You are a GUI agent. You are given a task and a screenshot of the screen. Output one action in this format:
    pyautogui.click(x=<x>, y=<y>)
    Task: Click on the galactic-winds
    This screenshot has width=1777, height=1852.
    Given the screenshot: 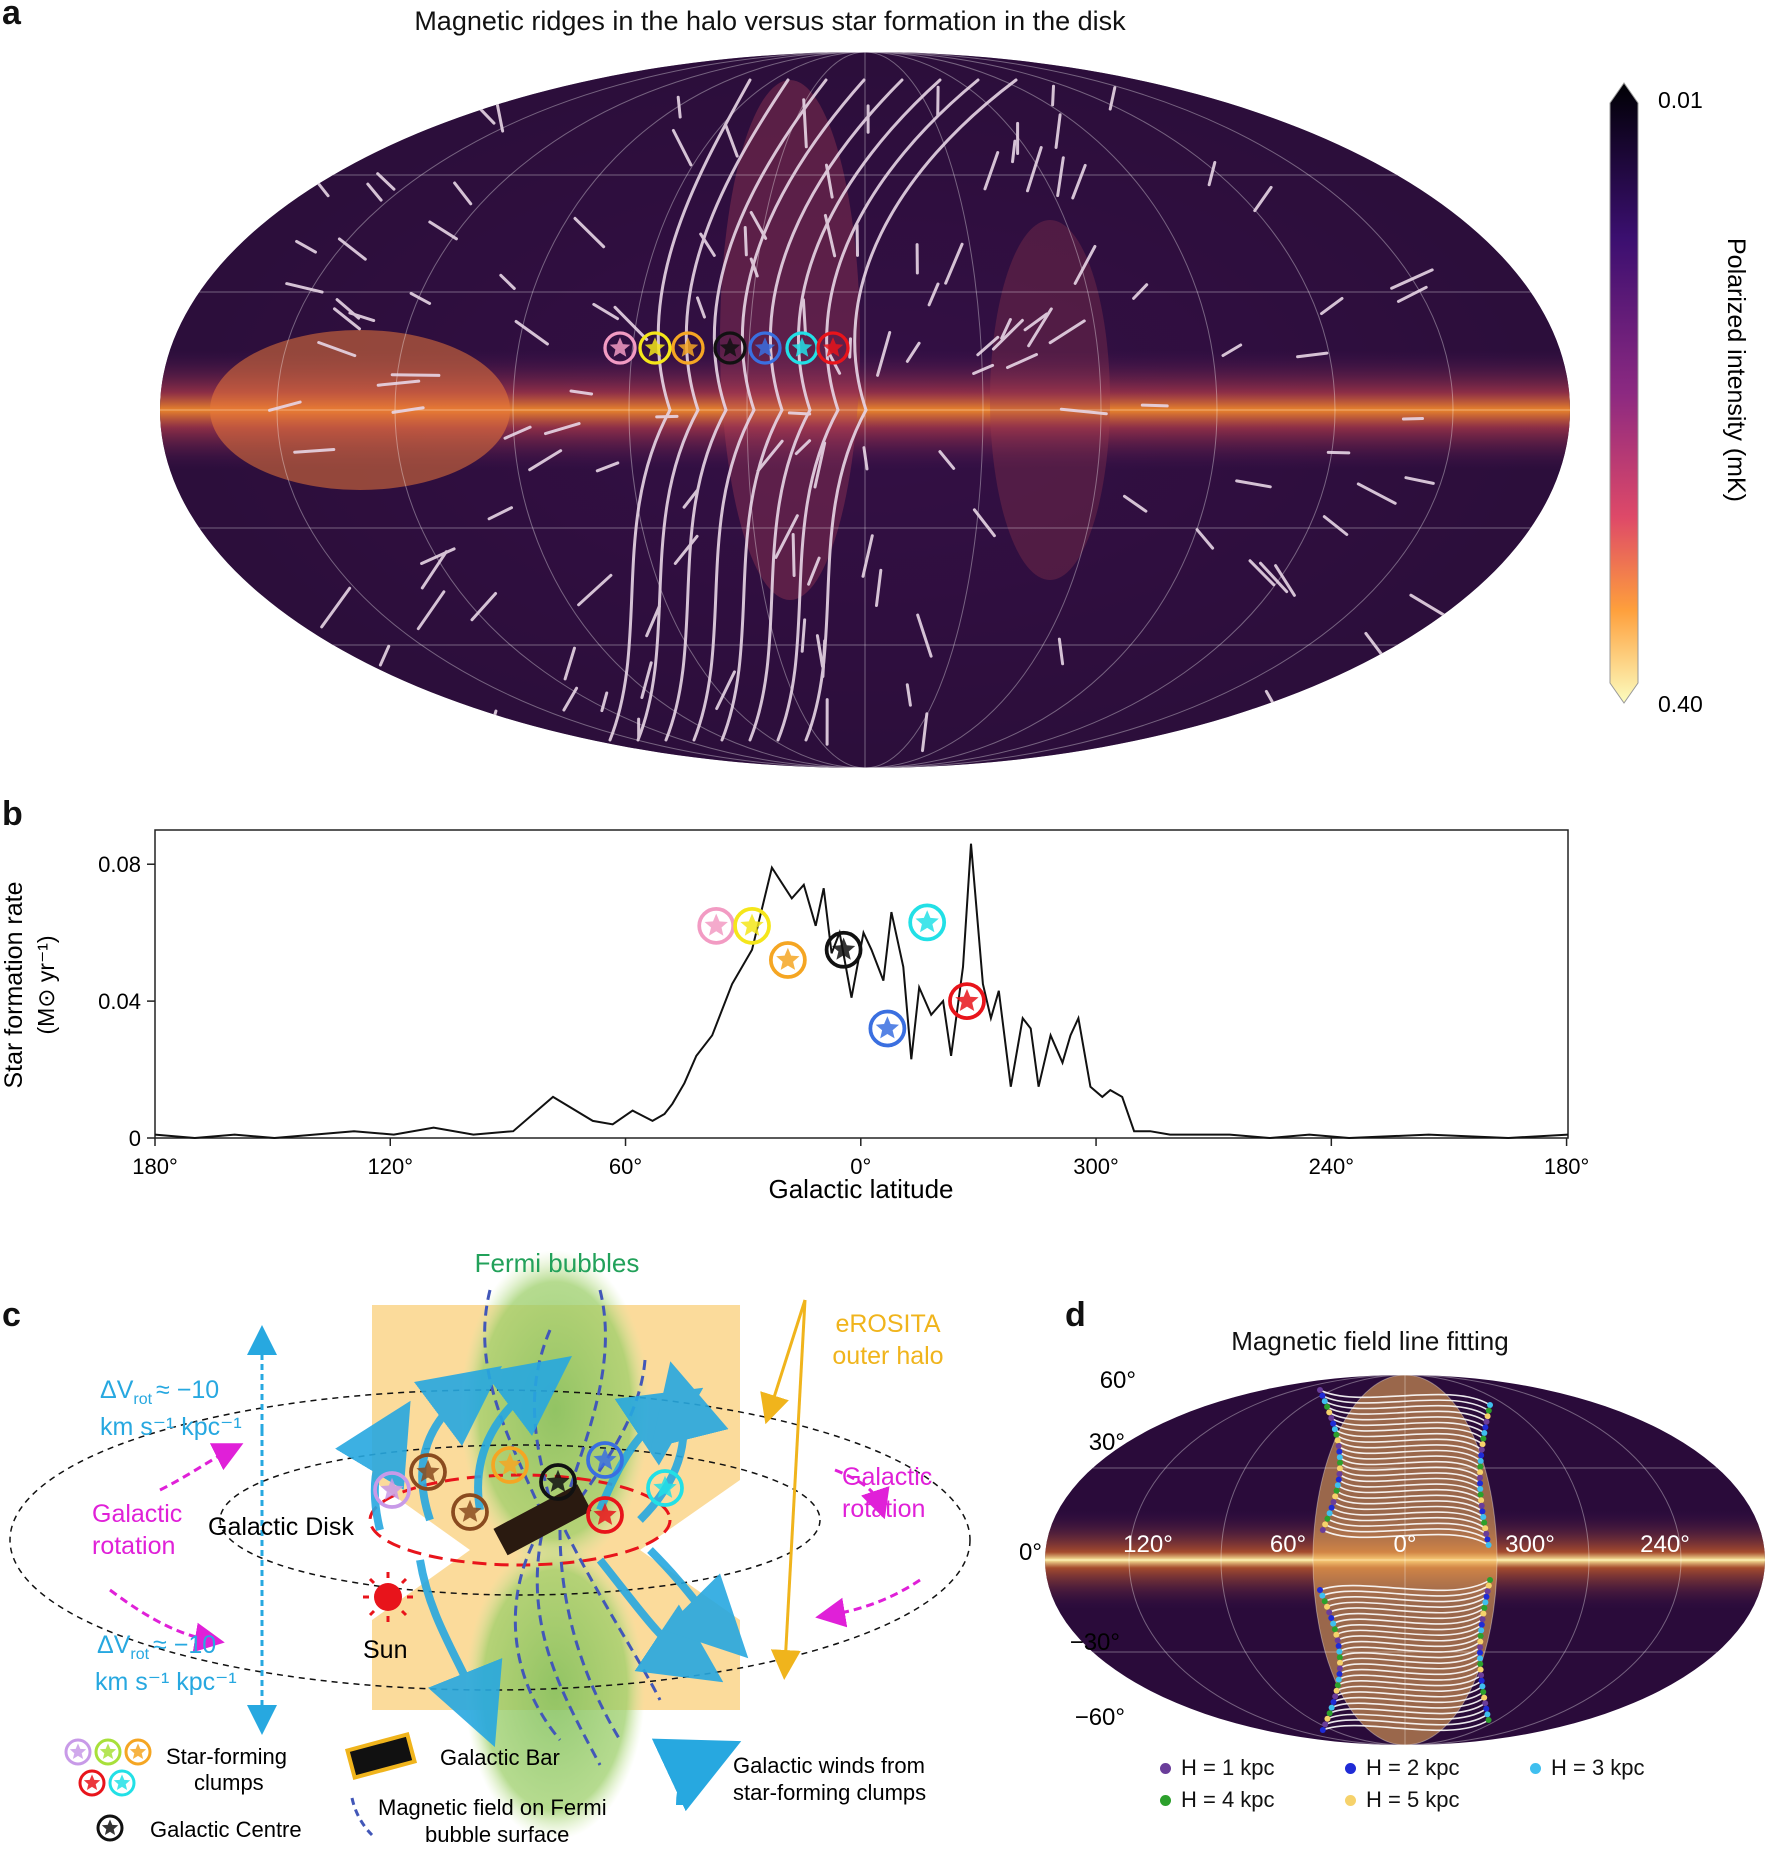 What is the action you would take?
    pyautogui.click(x=542, y=1551)
    